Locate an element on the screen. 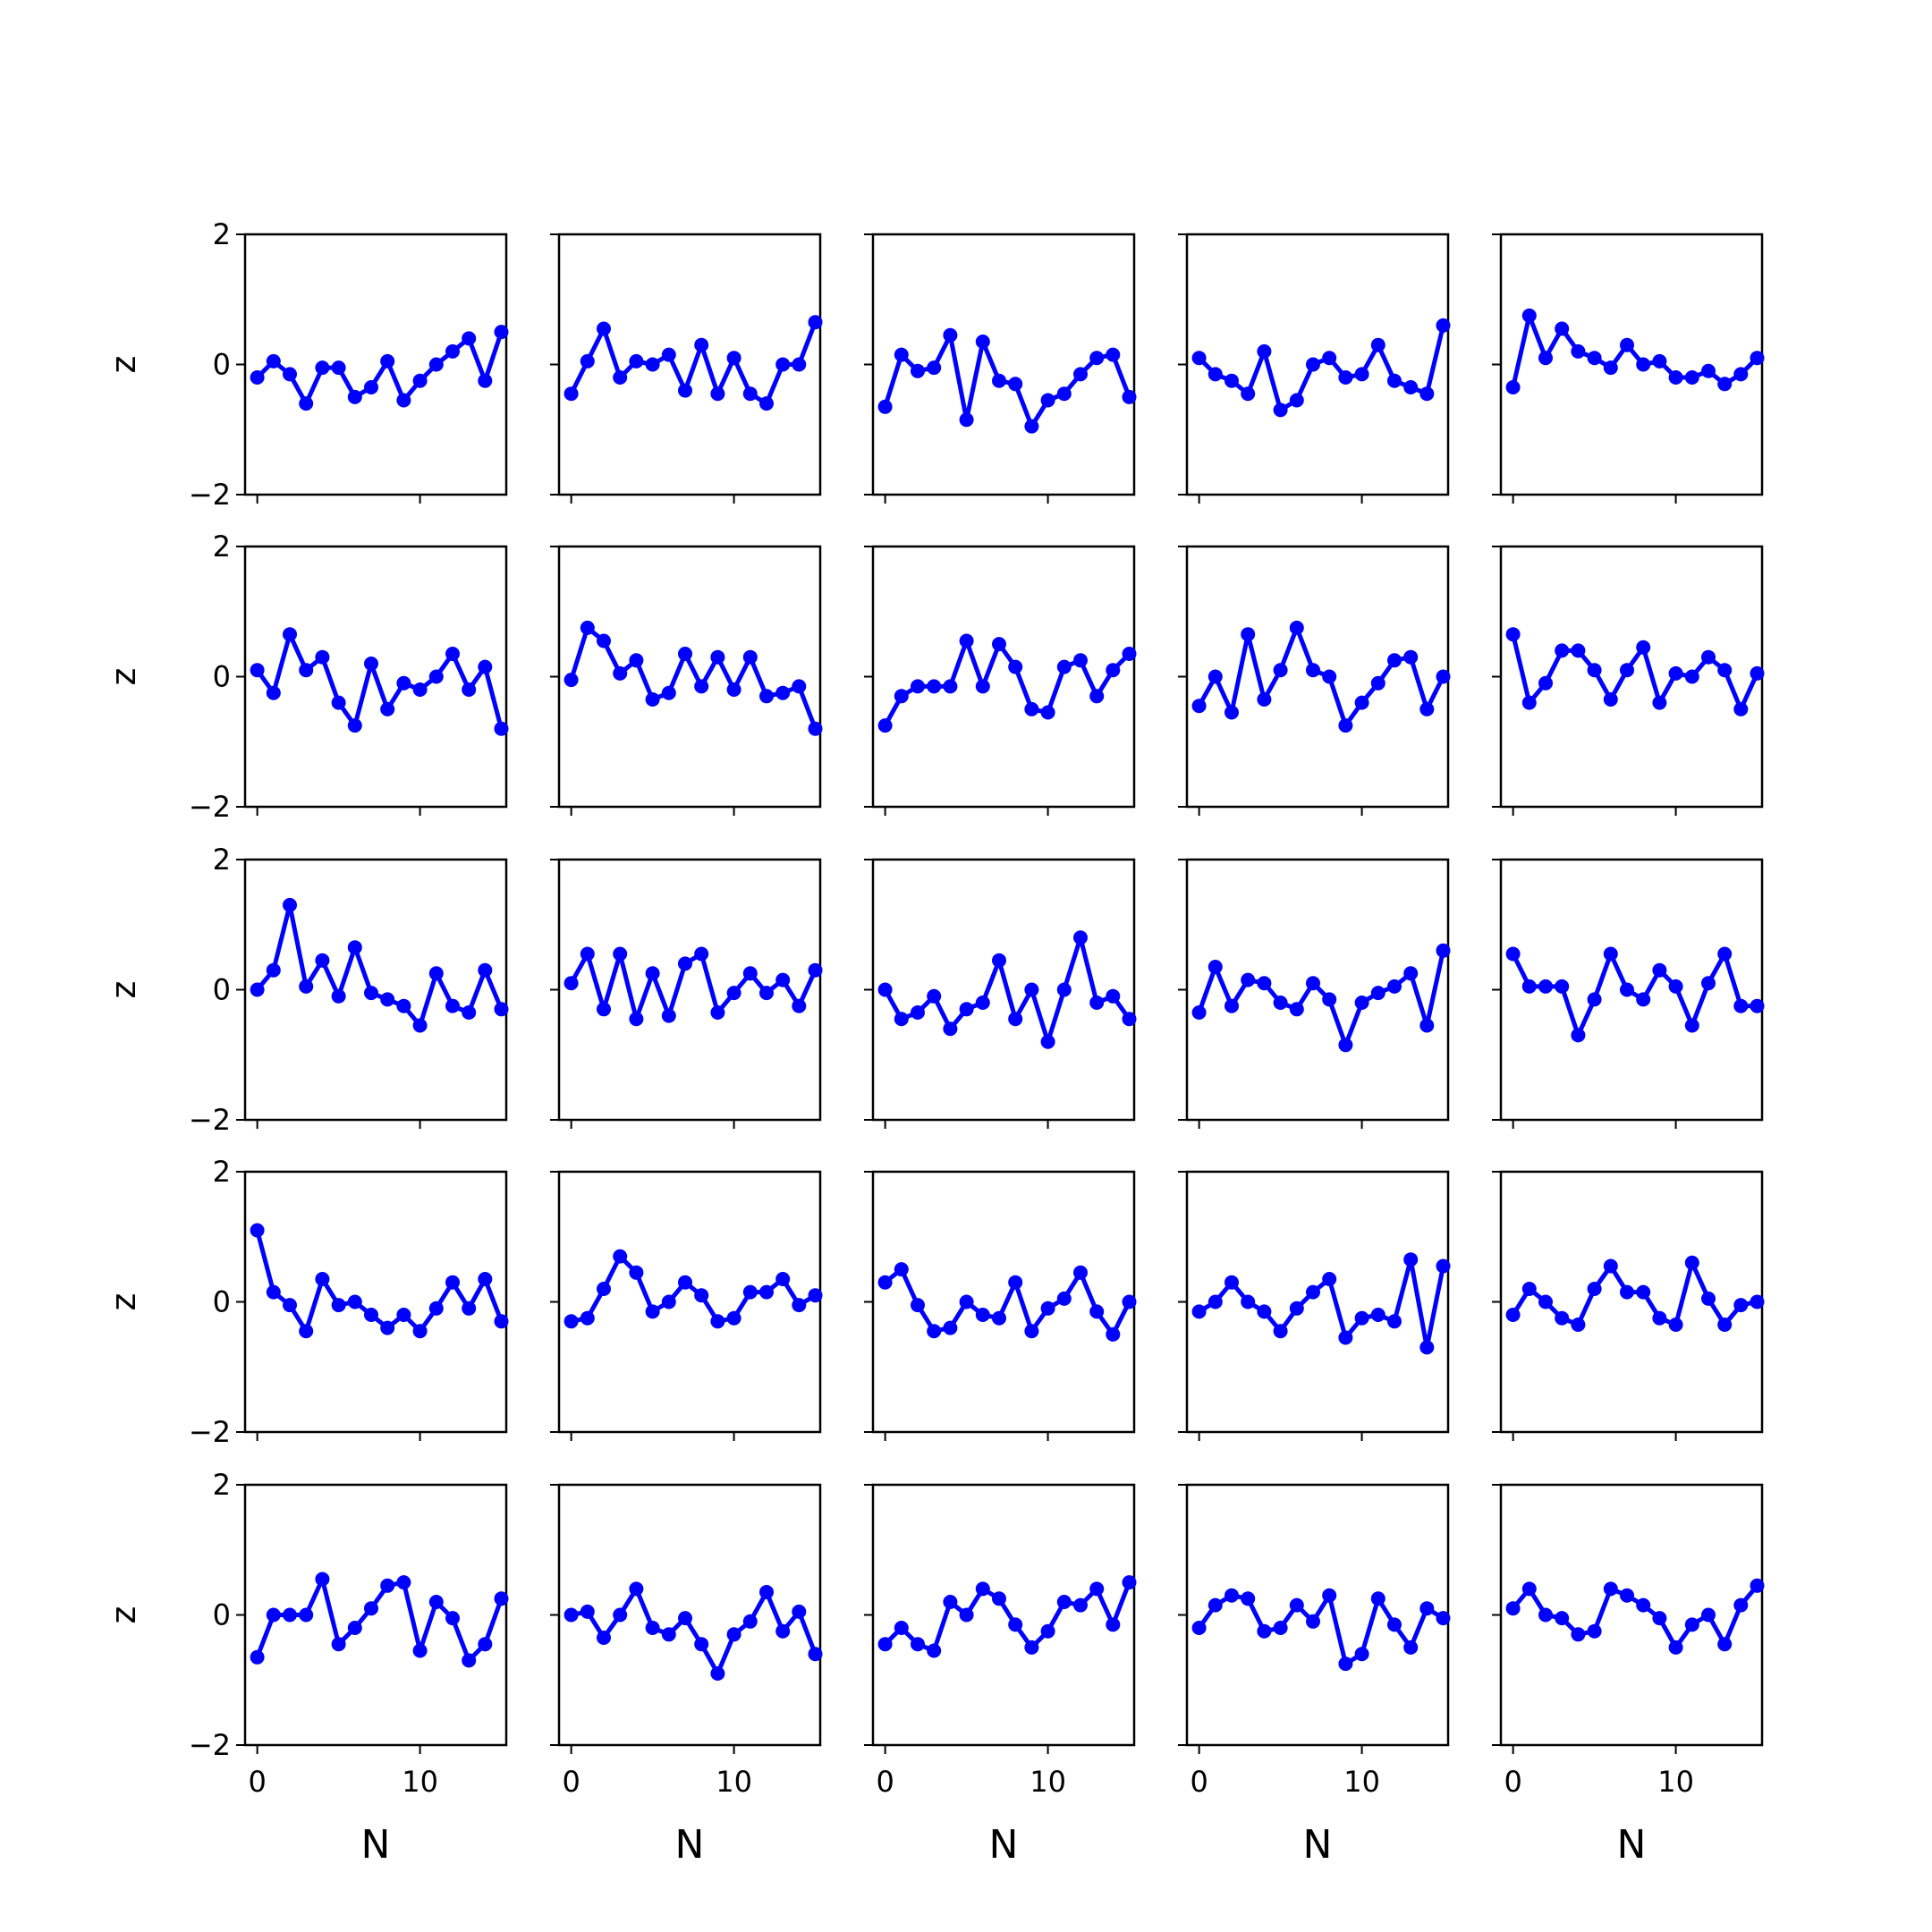 The image size is (1932, 1932). panel-r4-c2: 0 10 N is located at coordinates (1000, 1675).